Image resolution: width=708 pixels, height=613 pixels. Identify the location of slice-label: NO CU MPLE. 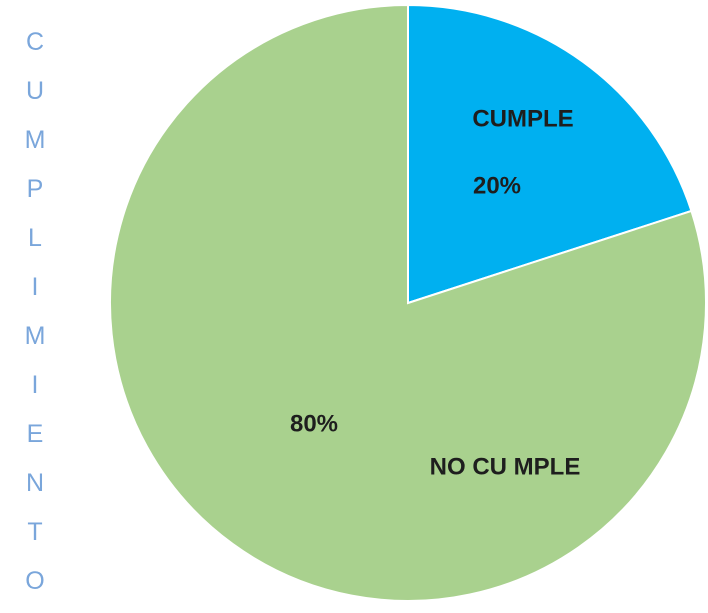
(505, 466).